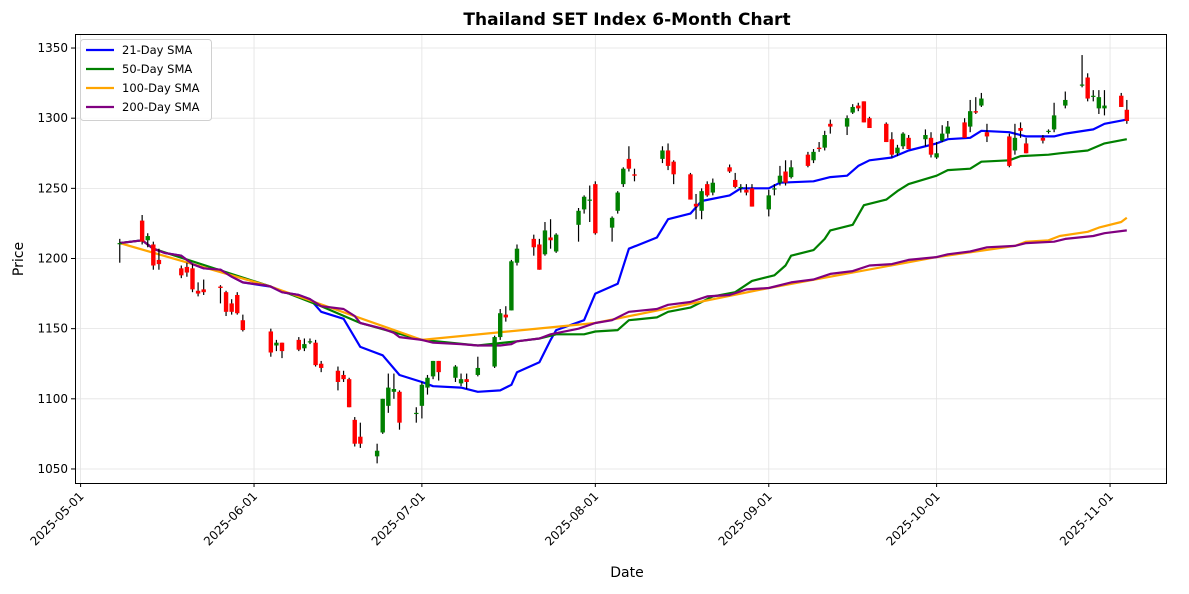 The height and width of the screenshot is (594, 1189). I want to click on legend-label: 200-Day SMA, so click(161, 107).